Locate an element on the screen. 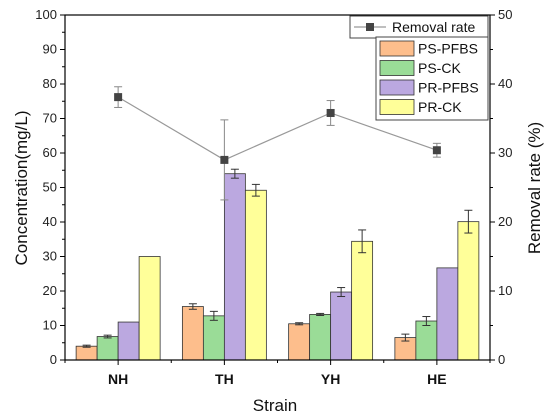 This screenshot has width=550, height=420. legend-line-marker is located at coordinates (370, 27).